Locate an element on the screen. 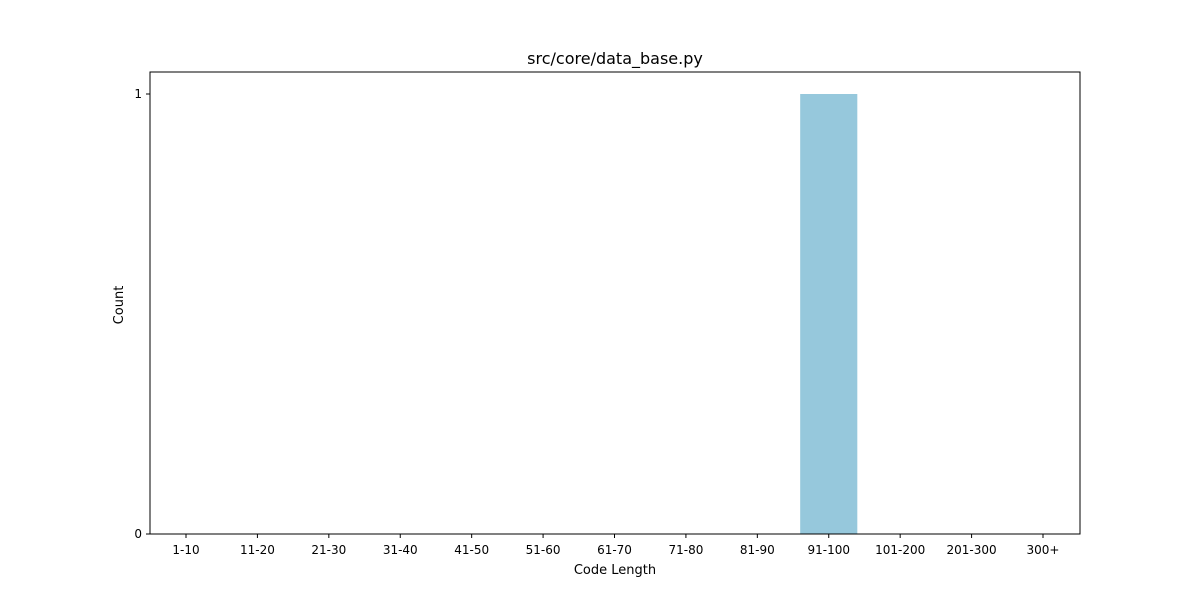 The height and width of the screenshot is (600, 1200). x-tick-label: 31-40 is located at coordinates (400, 550).